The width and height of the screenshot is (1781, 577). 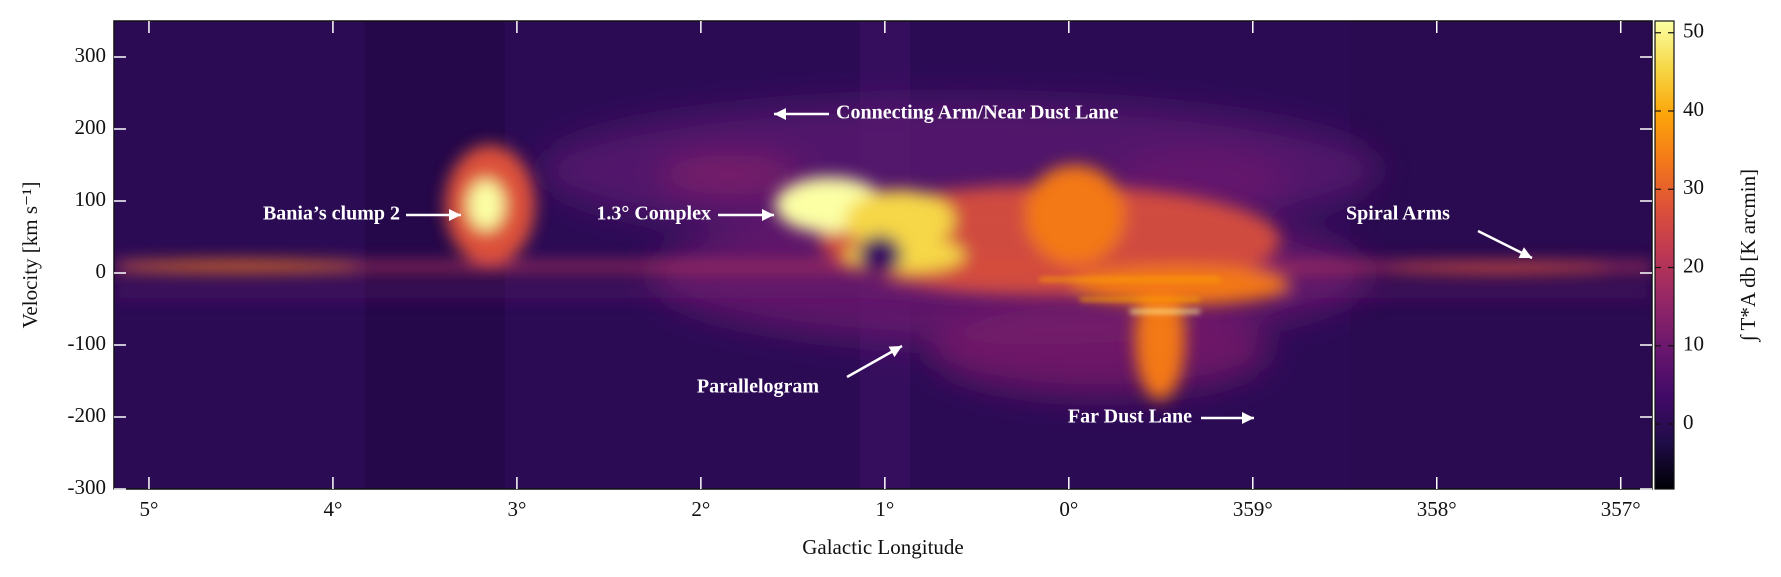 I want to click on colorbar-tick-label: 20, so click(x=1693, y=265).